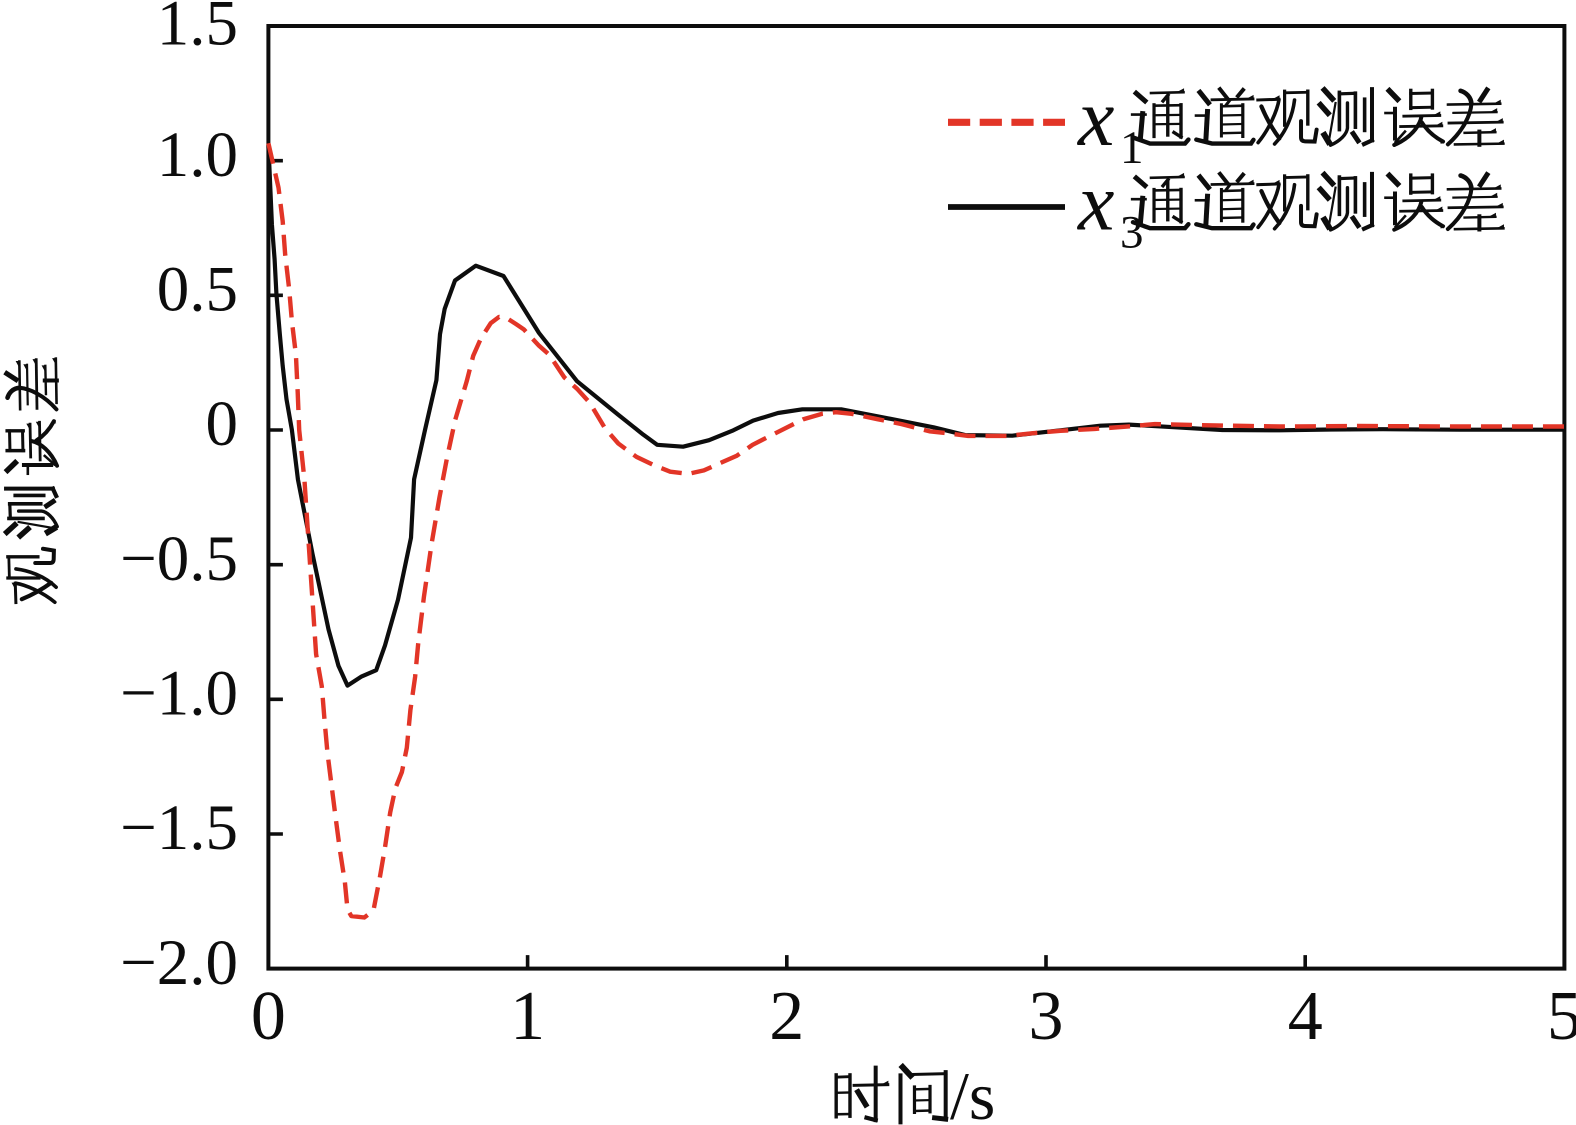  Describe the element at coordinates (1305, 1016) in the screenshot. I see `svg-text: 4` at that location.